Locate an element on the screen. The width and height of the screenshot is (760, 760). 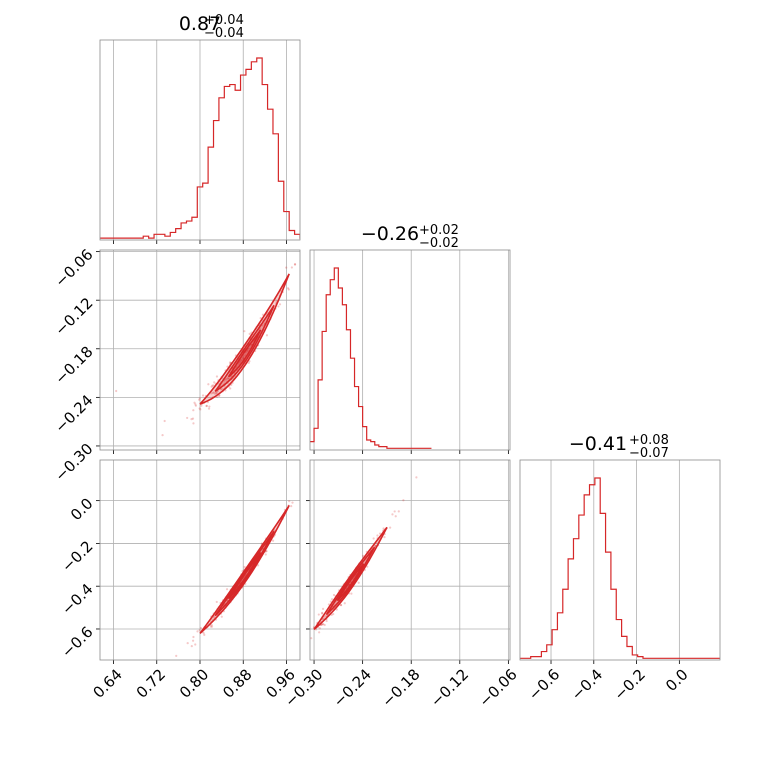
title-0-plus: +0.04 is located at coordinates (224, 20).